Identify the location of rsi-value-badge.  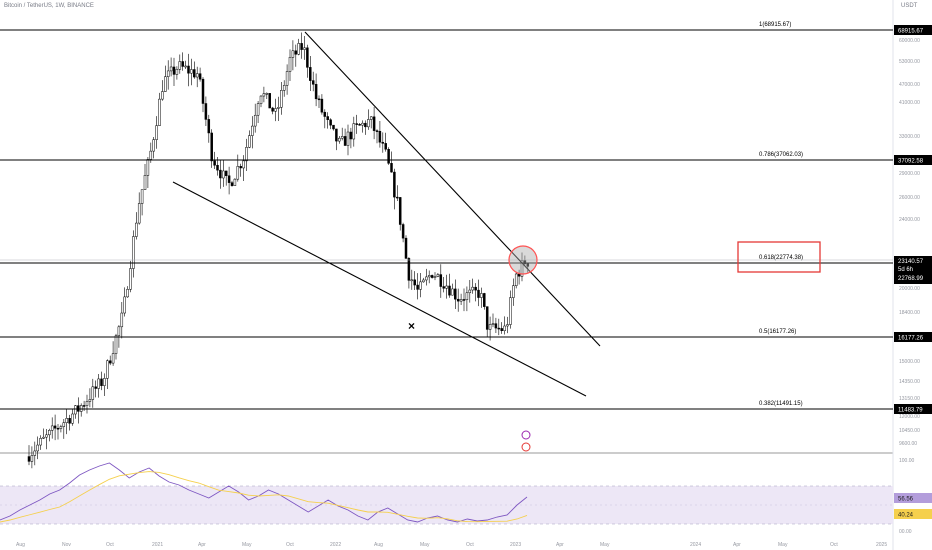
(913, 498).